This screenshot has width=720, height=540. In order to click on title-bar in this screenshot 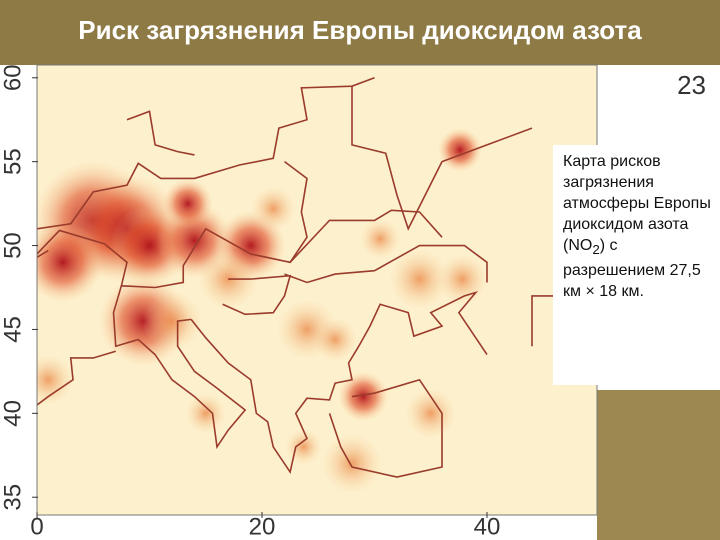, I will do `click(360, 32)`.